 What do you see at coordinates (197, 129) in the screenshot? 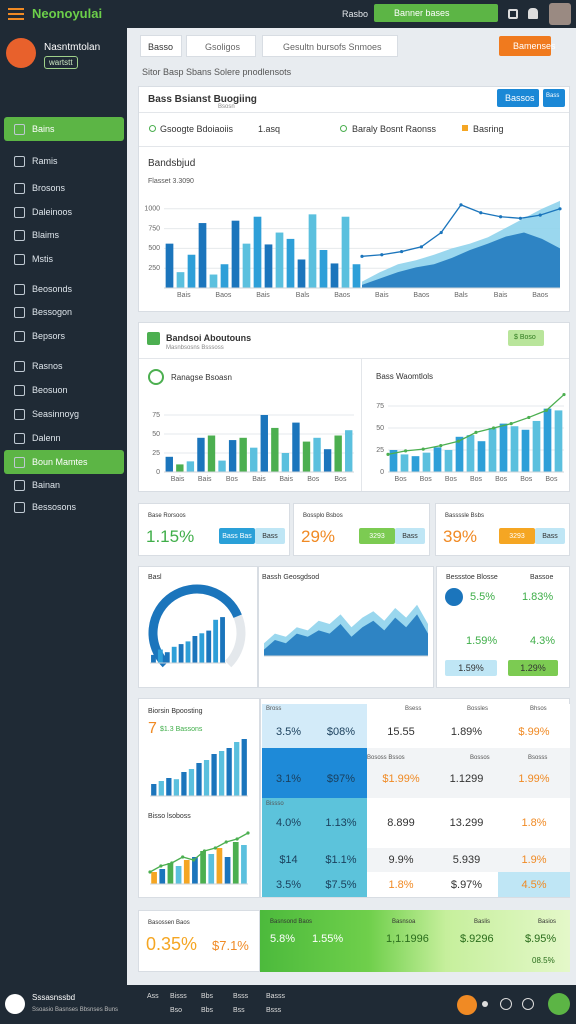
I see `filter-select: Gsoogte Bdoiaoiis` at bounding box center [197, 129].